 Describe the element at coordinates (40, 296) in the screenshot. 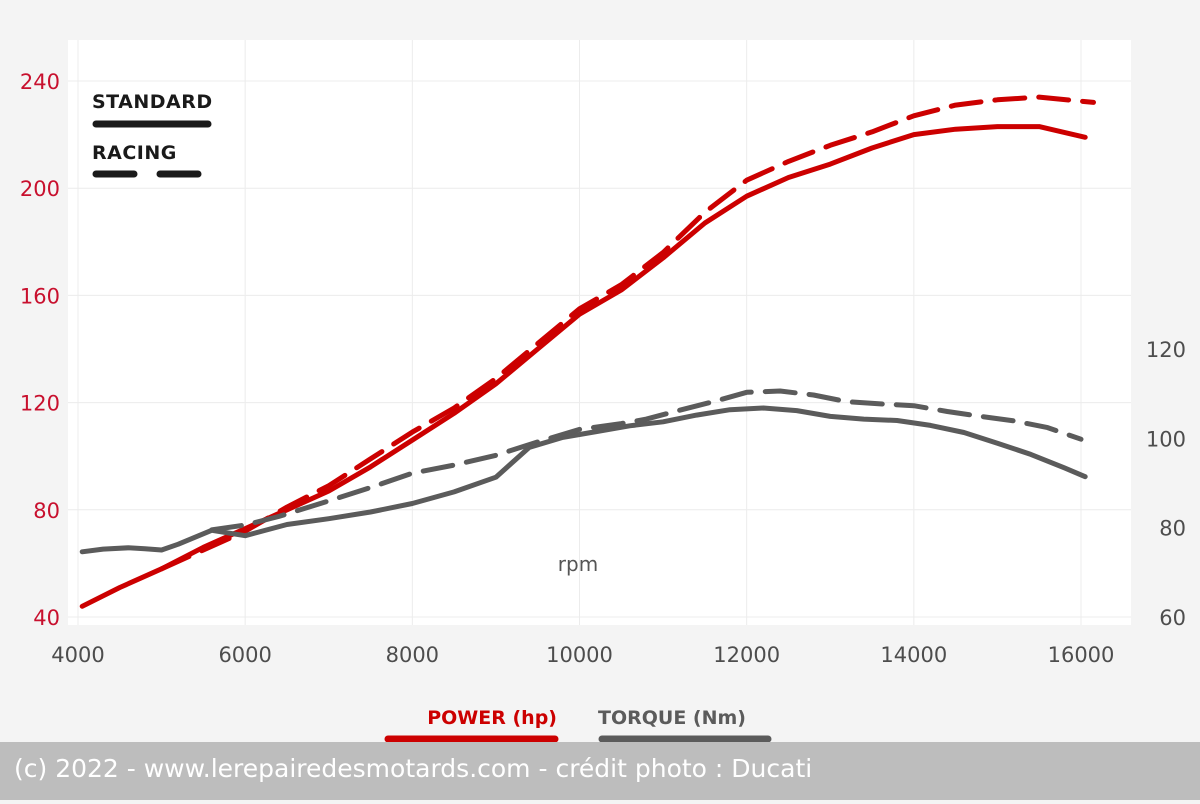

I see `y-left-tick-label: 160` at that location.